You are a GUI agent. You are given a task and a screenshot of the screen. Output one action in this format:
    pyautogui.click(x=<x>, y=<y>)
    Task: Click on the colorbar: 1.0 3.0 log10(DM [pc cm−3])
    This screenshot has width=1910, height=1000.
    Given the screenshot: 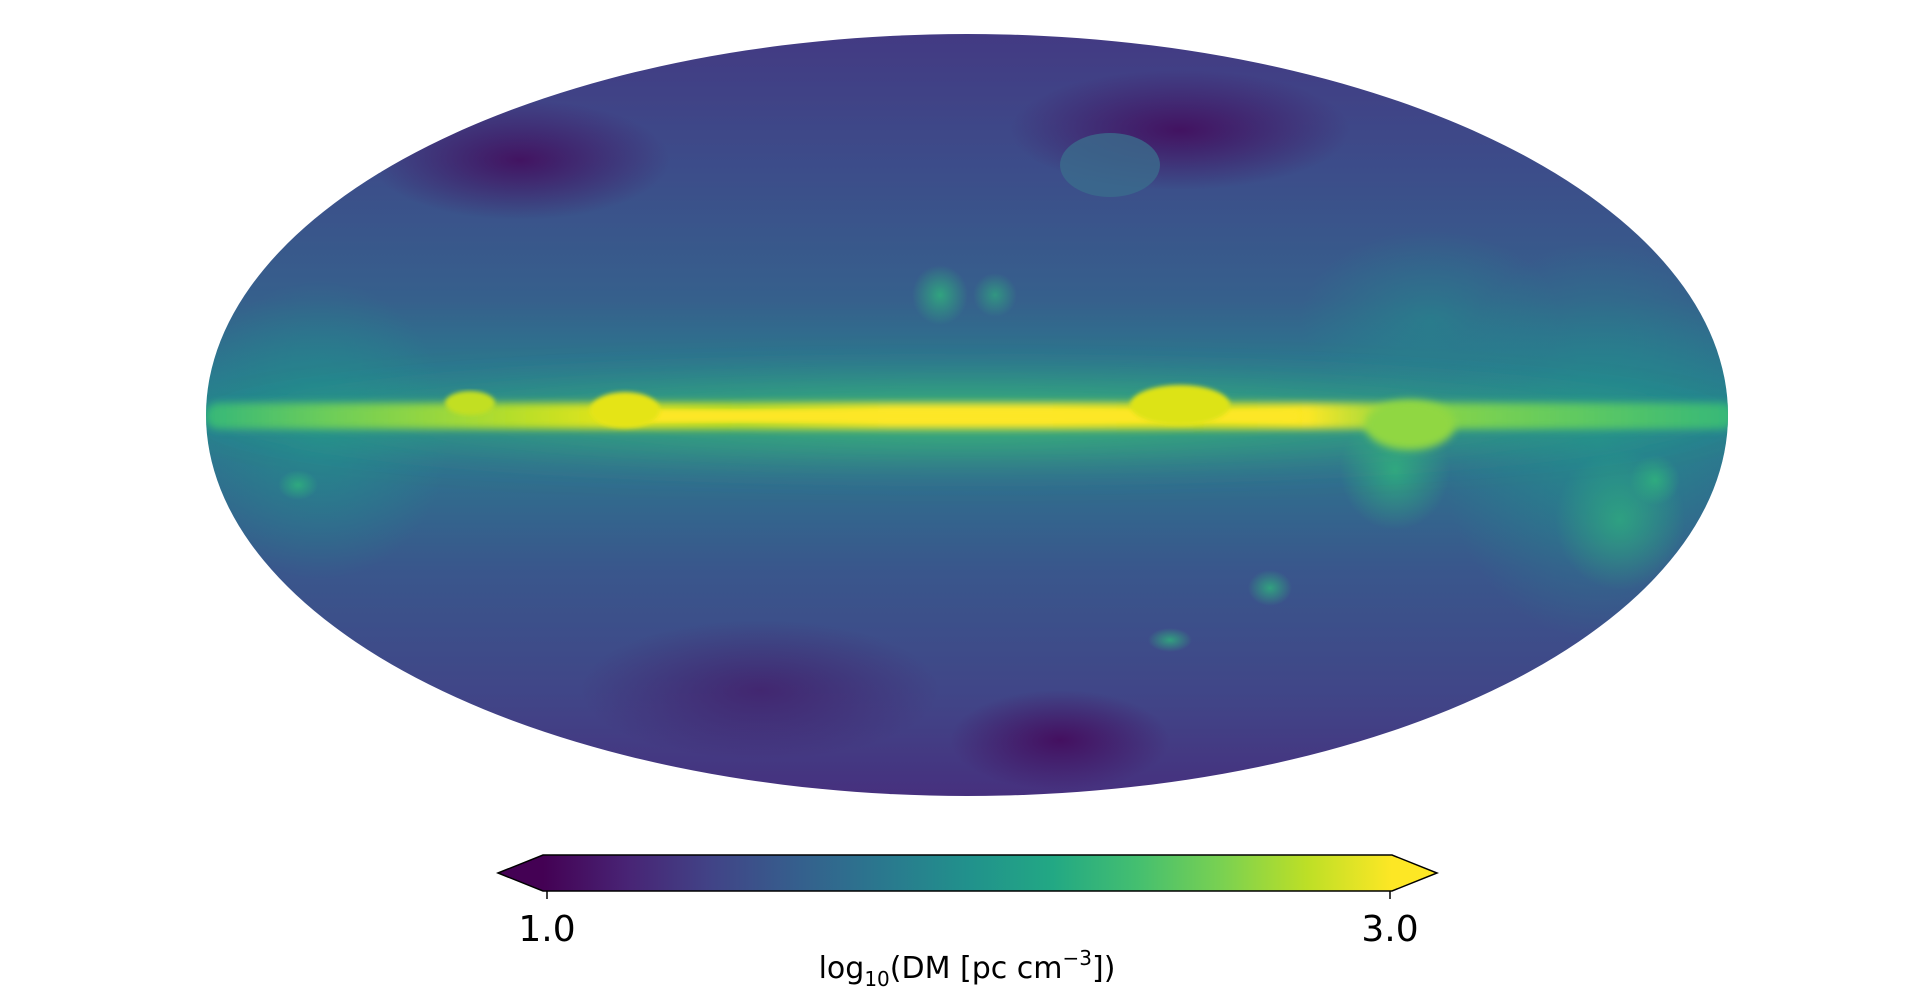 What is the action you would take?
    pyautogui.click(x=967, y=922)
    